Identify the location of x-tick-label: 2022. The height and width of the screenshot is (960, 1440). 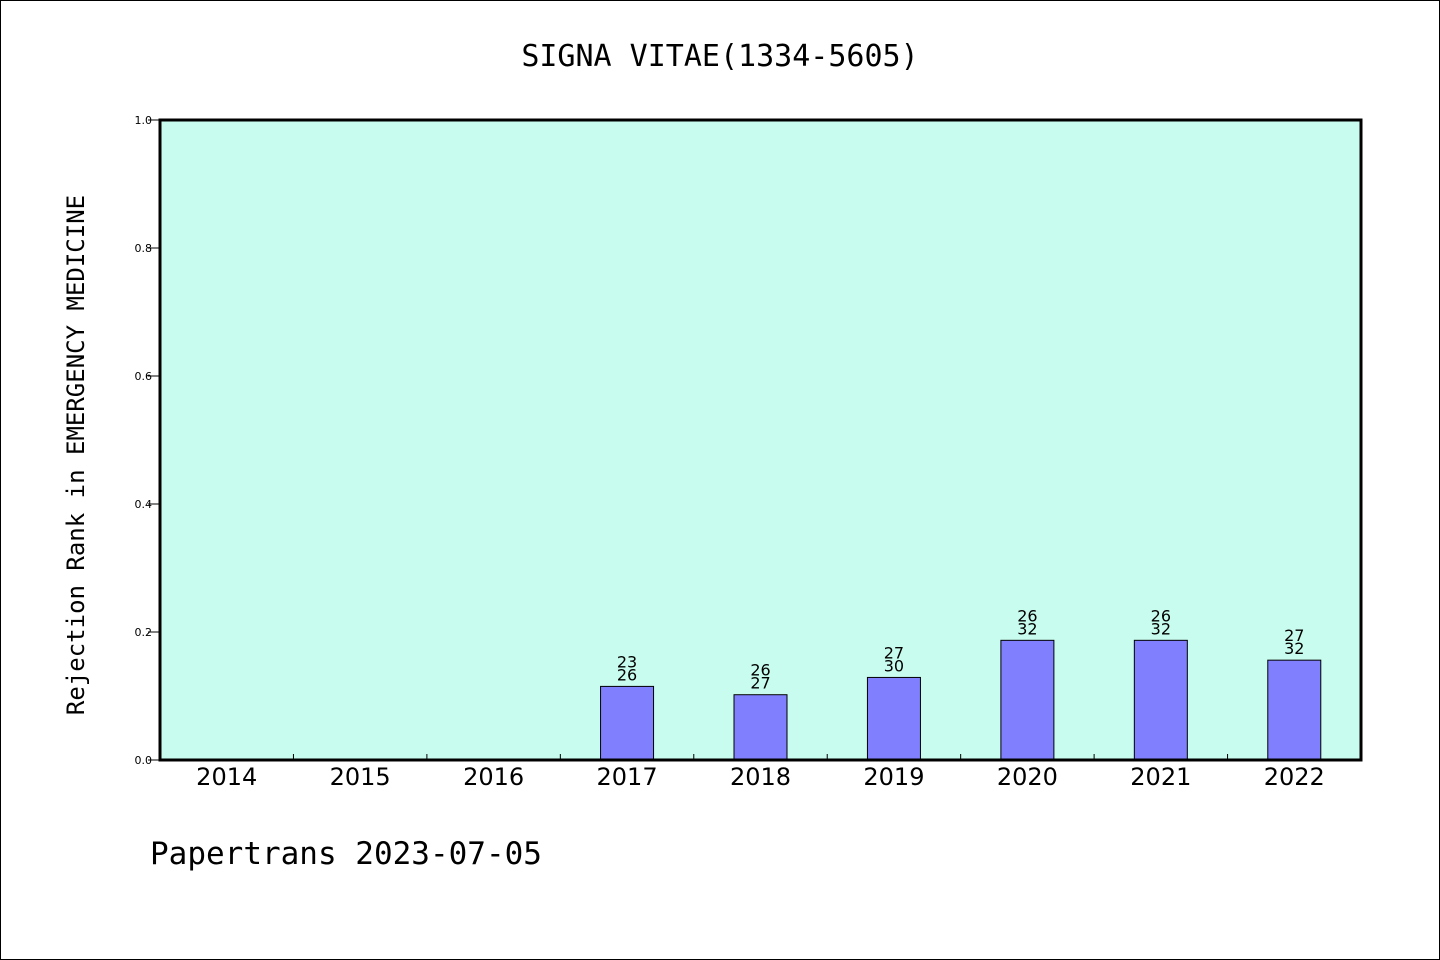
(1294, 777).